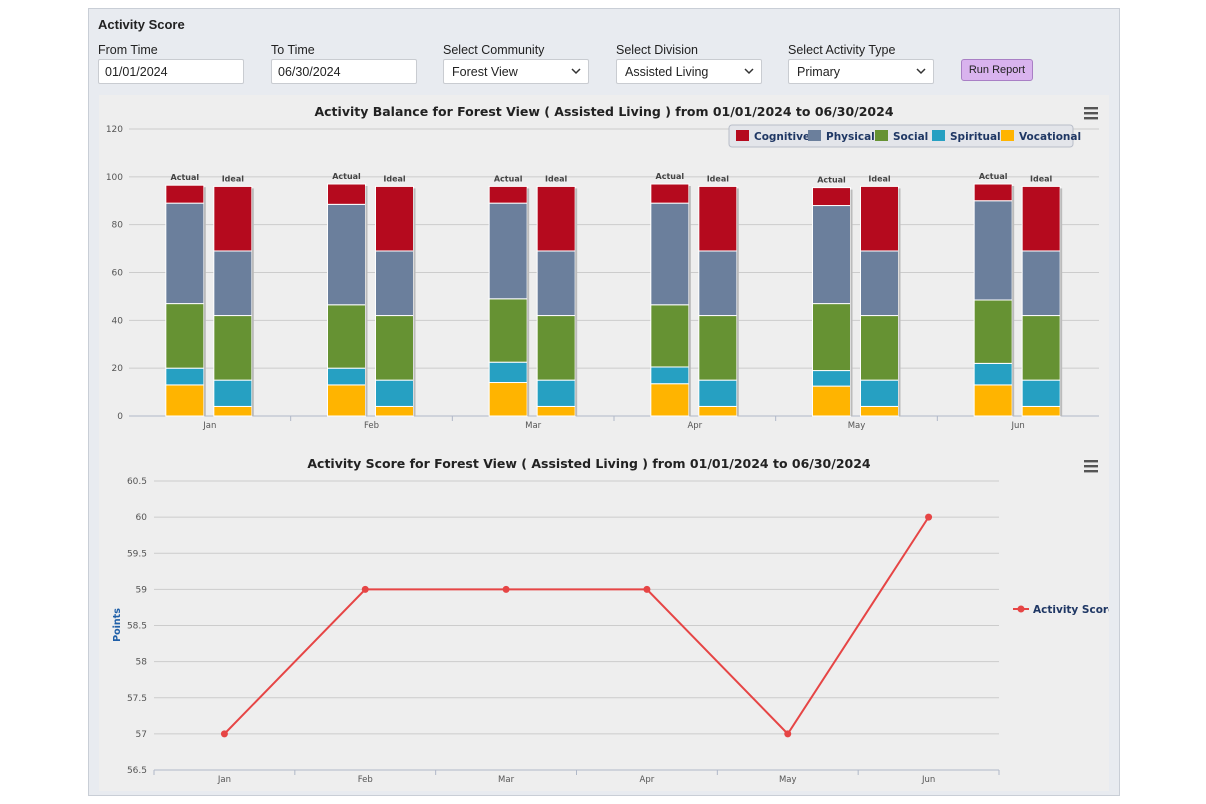  Describe the element at coordinates (371, 426) in the screenshot. I see `x-tick-label: Feb` at that location.